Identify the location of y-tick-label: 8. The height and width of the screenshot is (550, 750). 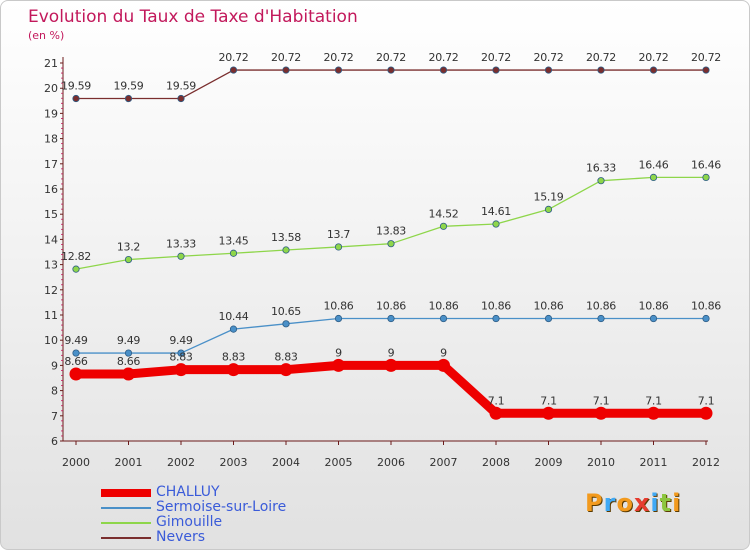
(54, 391).